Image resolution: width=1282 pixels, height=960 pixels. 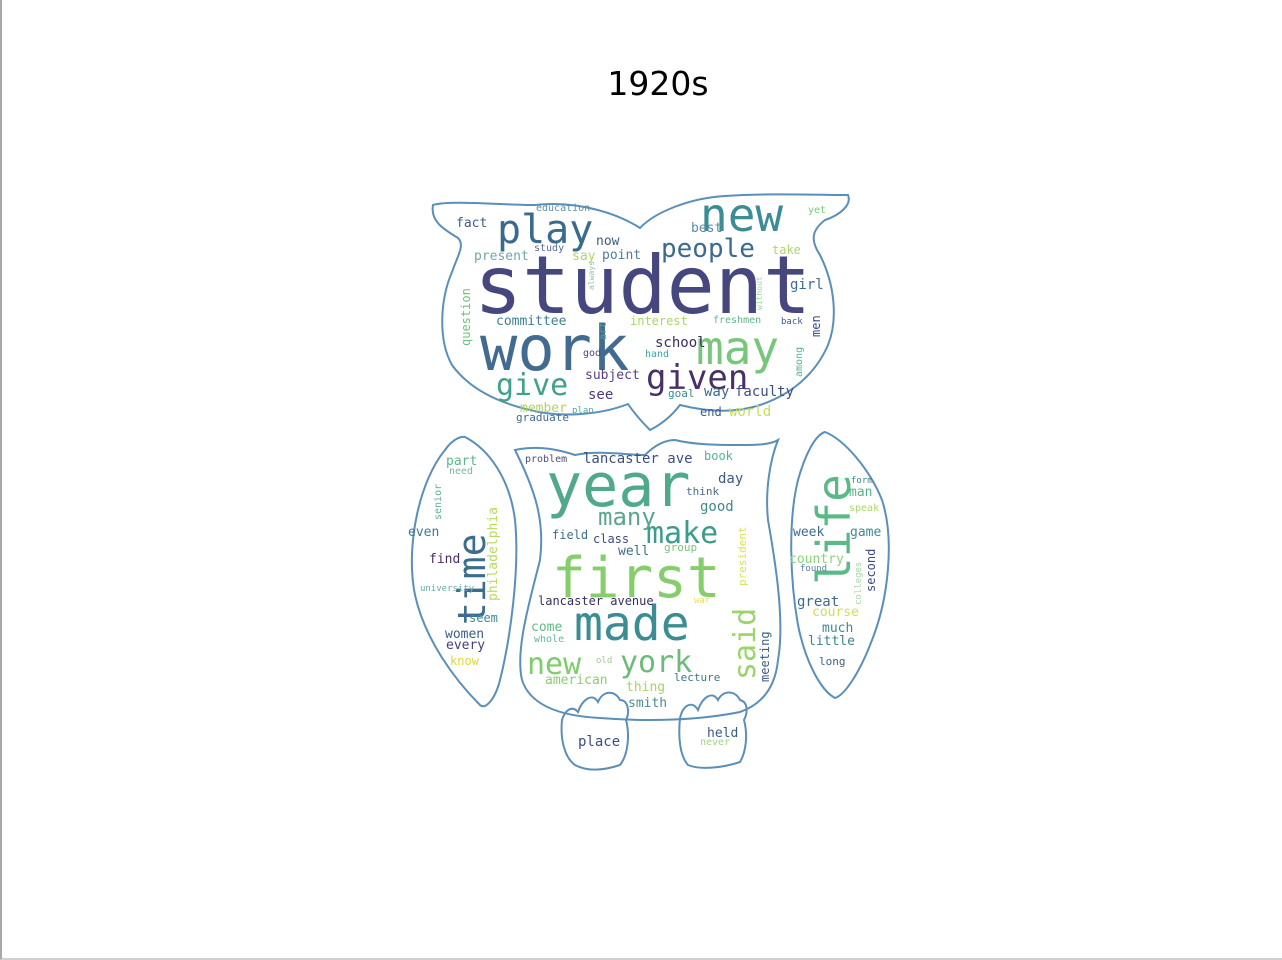 I want to click on cloud-word-think: think, so click(x=702, y=491).